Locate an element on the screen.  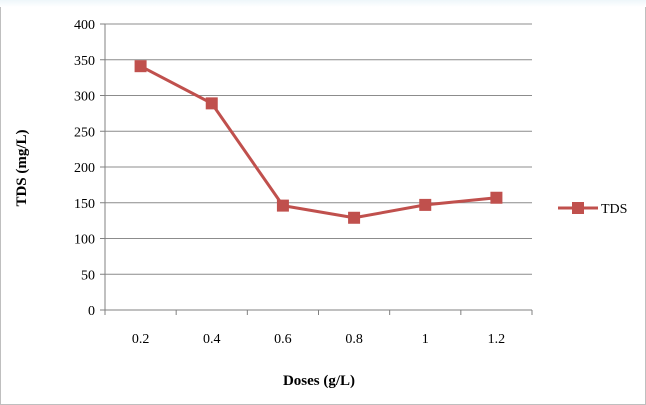
y-axis-title: TDS (mg/L) is located at coordinates (22, 167).